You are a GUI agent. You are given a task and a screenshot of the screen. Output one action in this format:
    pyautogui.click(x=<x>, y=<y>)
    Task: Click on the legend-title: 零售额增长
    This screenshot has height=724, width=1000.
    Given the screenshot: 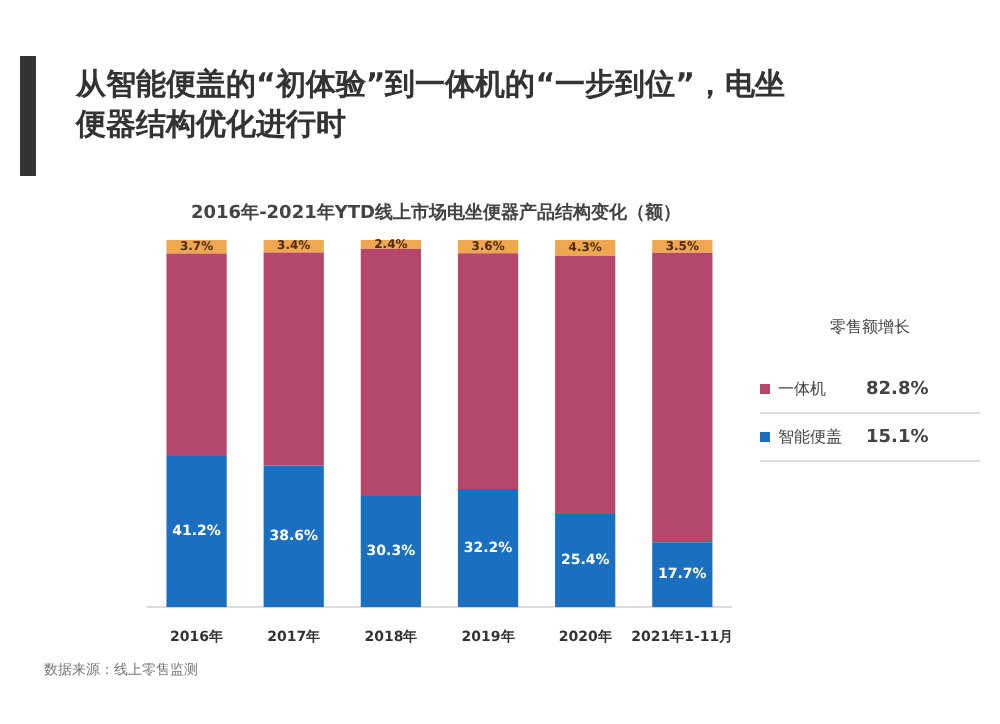 What is the action you would take?
    pyautogui.click(x=870, y=327)
    